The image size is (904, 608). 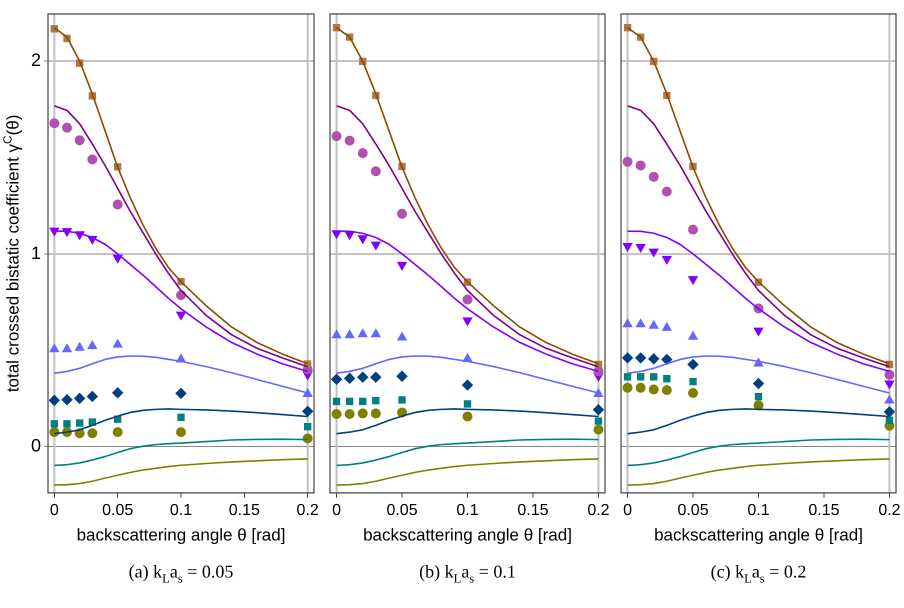 What do you see at coordinates (36, 446) in the screenshot?
I see `y-tick-label: 0` at bounding box center [36, 446].